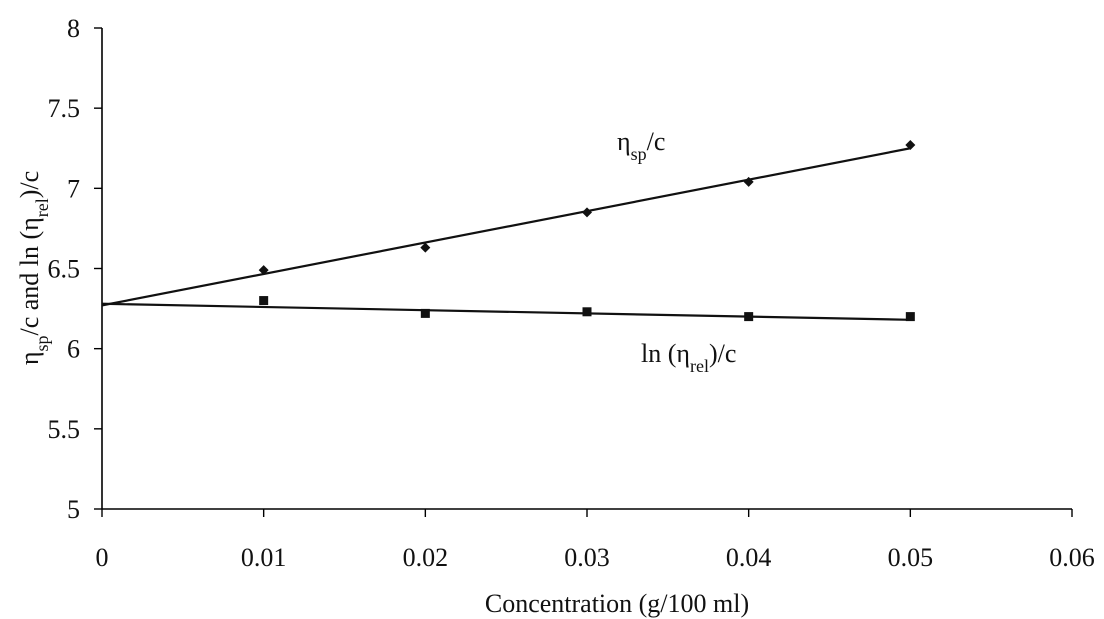  What do you see at coordinates (102, 557) in the screenshot?
I see `x-tick-label: 0` at bounding box center [102, 557].